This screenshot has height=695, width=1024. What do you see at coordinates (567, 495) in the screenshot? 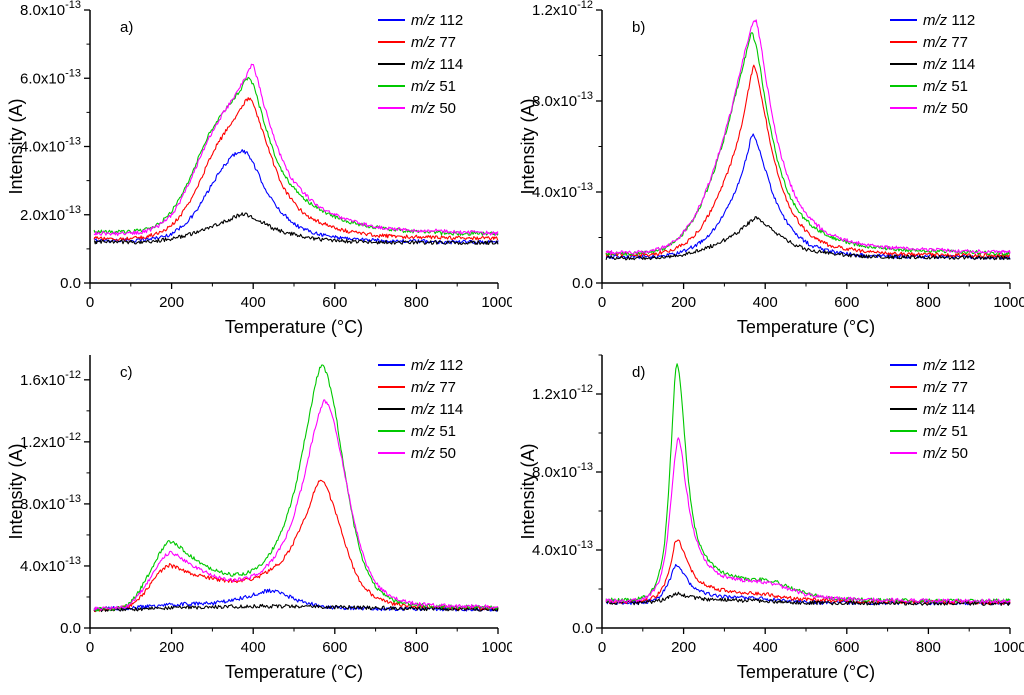
I see `y-axis-ticks: 0.0 4.0x10⁻¹³ 8.0x10⁻¹³ 1.2x10-12` at bounding box center [567, 495].